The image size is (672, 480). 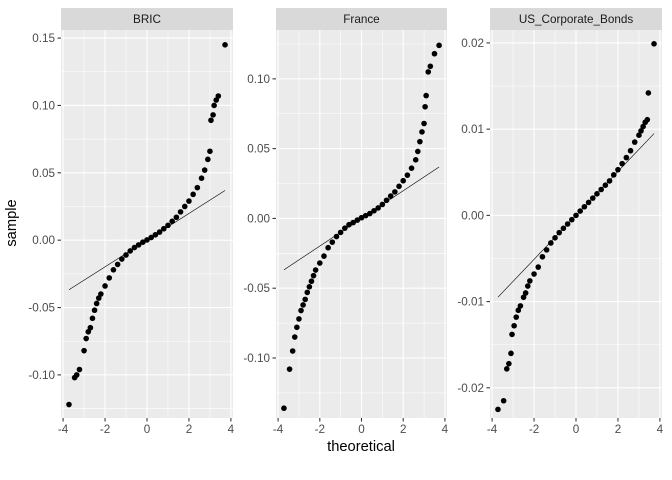 What do you see at coordinates (147, 429) in the screenshot?
I see `x-tick-label: 0` at bounding box center [147, 429].